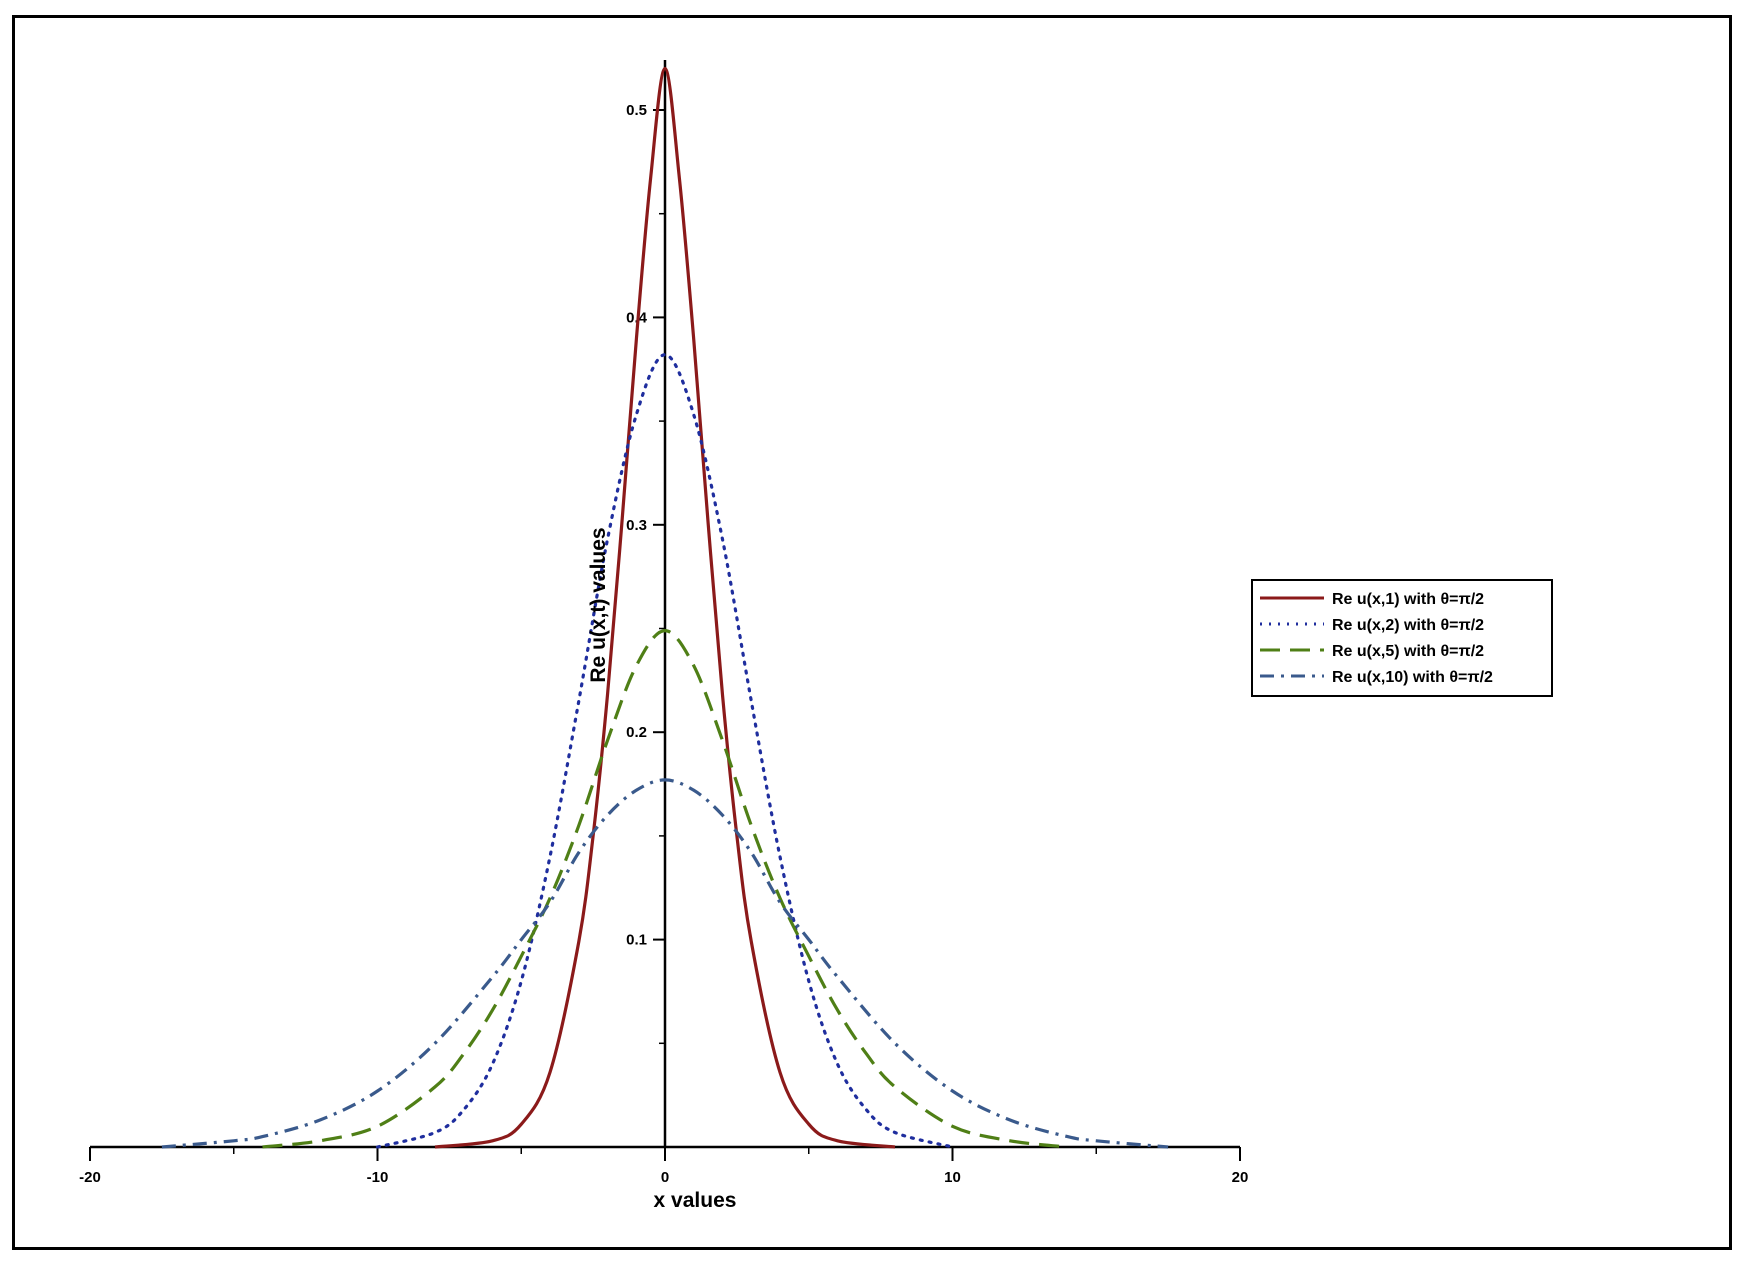 This screenshot has height=1266, width=1750. Describe the element at coordinates (636, 110) in the screenshot. I see `y-tick-label: 0.5` at that location.